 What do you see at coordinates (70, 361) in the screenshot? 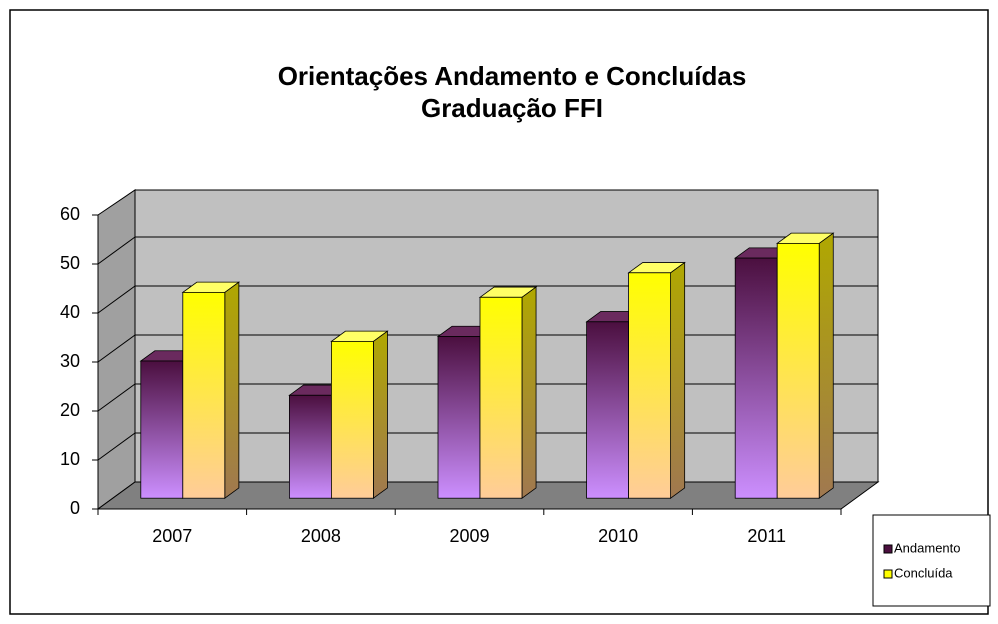
I see `y-tick-label: 30` at bounding box center [70, 361].